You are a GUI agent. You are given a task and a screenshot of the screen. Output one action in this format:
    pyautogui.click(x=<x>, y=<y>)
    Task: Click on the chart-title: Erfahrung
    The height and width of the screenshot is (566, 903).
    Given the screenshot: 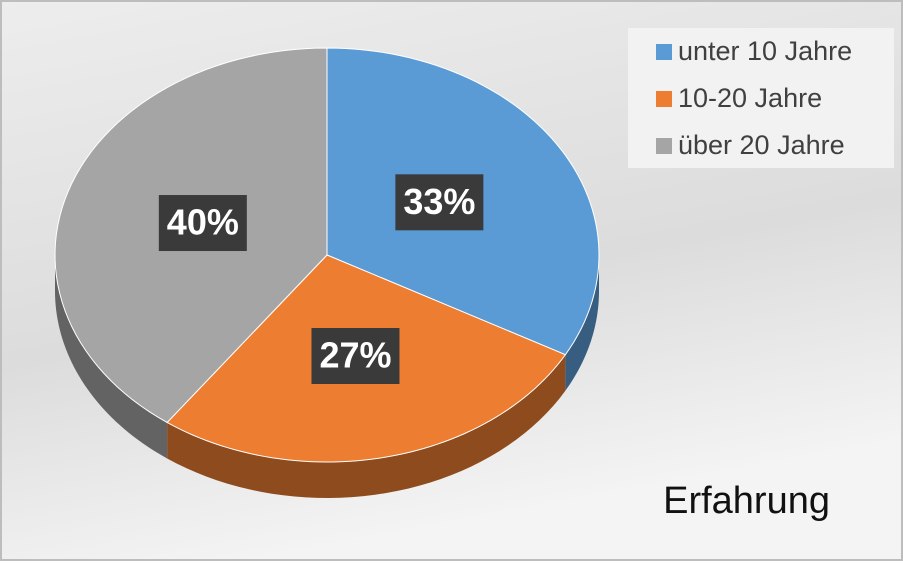 What is the action you would take?
    pyautogui.click(x=746, y=501)
    